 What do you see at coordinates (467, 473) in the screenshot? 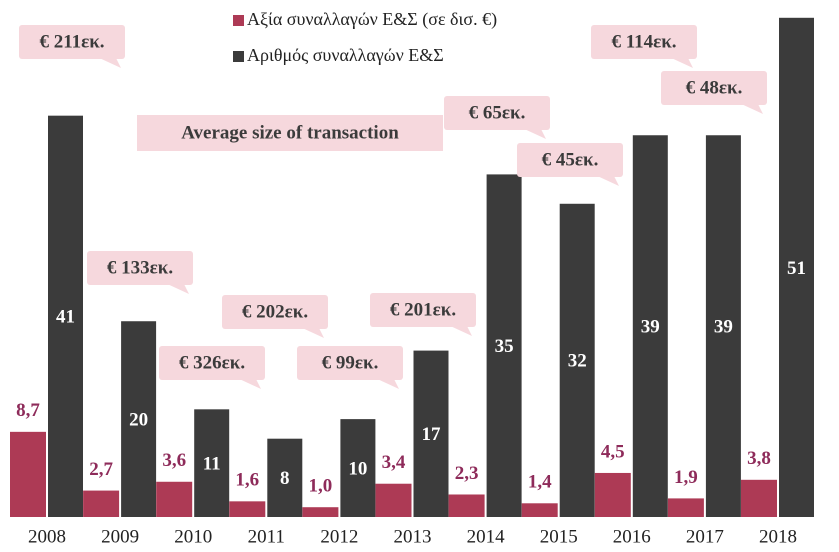
I see `value-label: 2,3` at bounding box center [467, 473].